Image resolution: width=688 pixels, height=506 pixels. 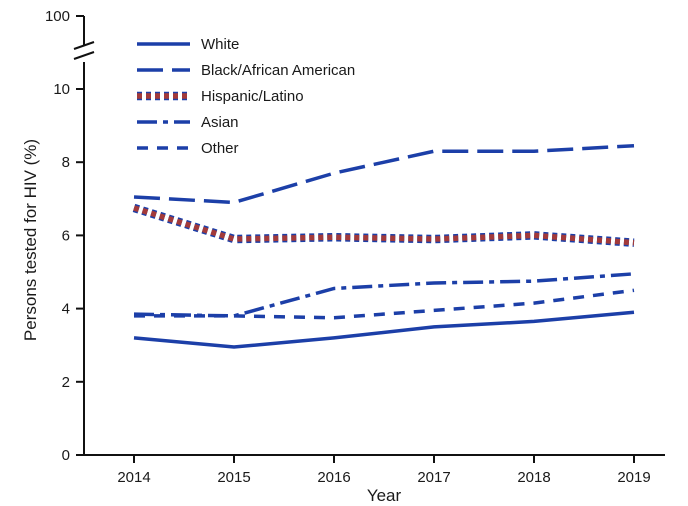 I want to click on y-tick-label: 6, so click(x=66, y=235).